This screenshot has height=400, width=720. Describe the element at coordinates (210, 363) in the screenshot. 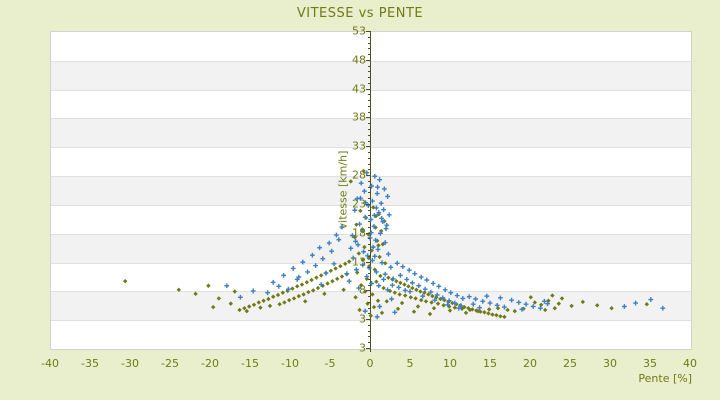

I see `x-tick-label: -20` at that location.